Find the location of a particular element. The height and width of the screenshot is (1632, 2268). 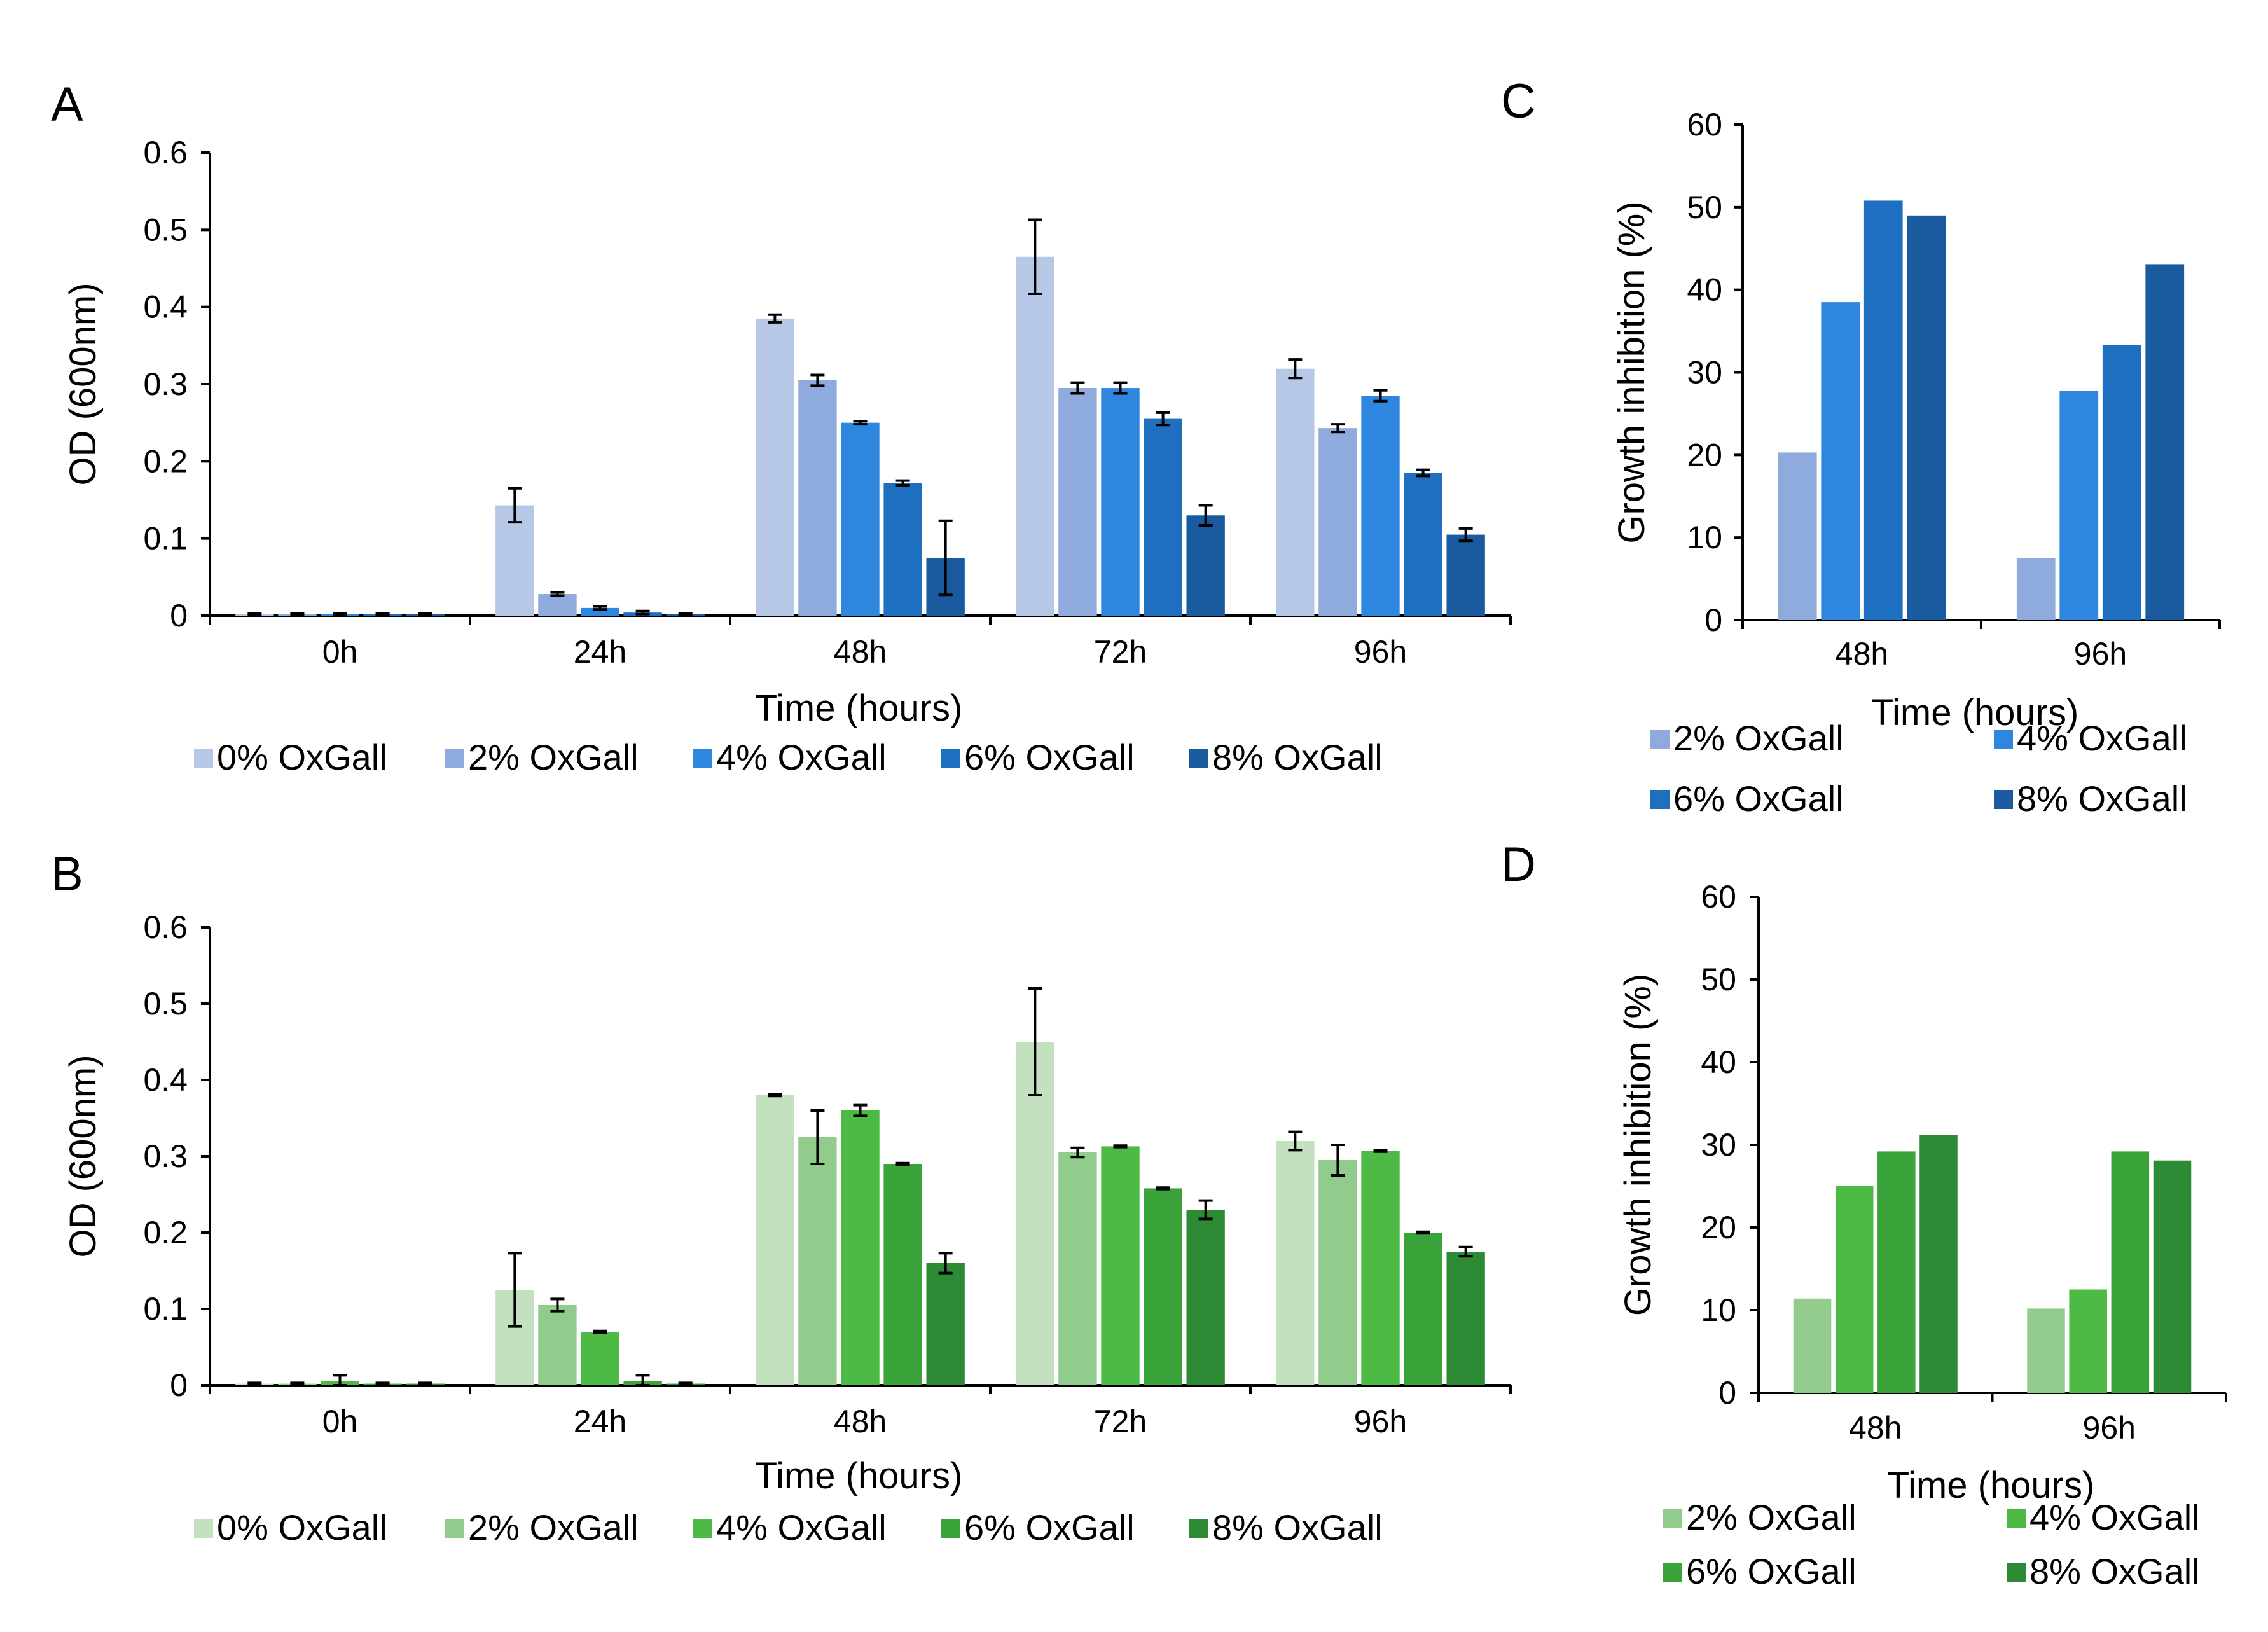

x-tick-label: 24h is located at coordinates (600, 1421).